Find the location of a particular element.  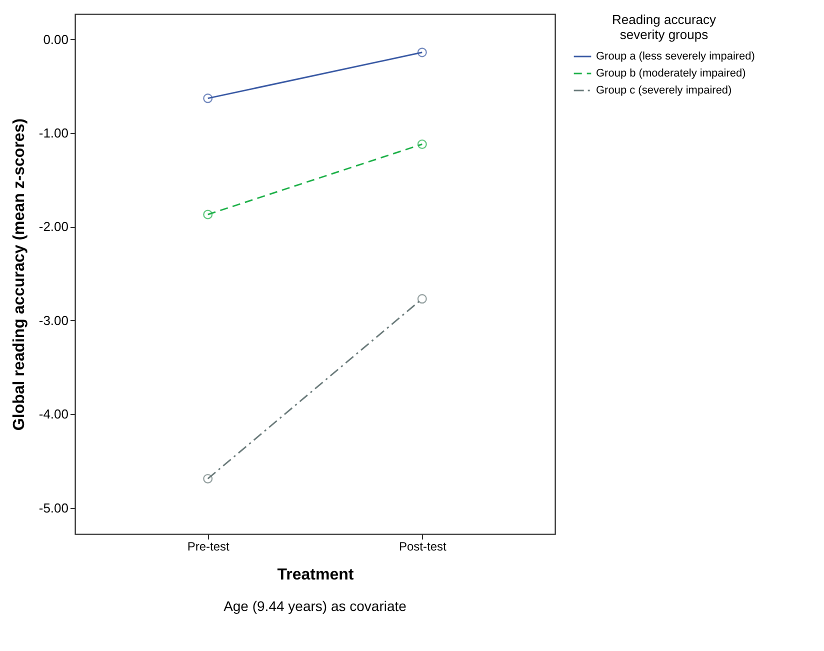

legend-title: Reading accuracy severity groups is located at coordinates (664, 27).